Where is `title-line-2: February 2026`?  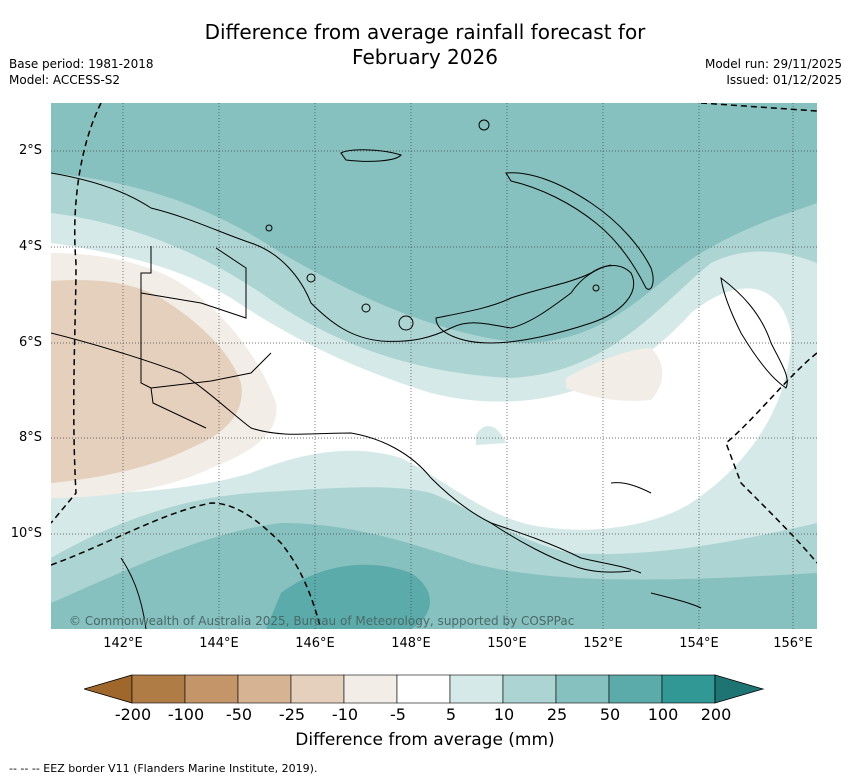 title-line-2: February 2026 is located at coordinates (425, 57).